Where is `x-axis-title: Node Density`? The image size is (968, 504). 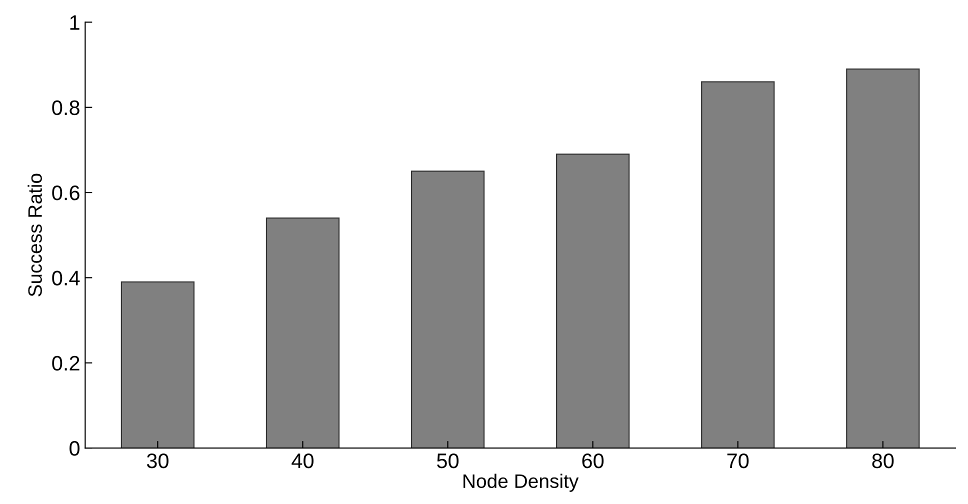
x-axis-title: Node Density is located at coordinates (521, 483).